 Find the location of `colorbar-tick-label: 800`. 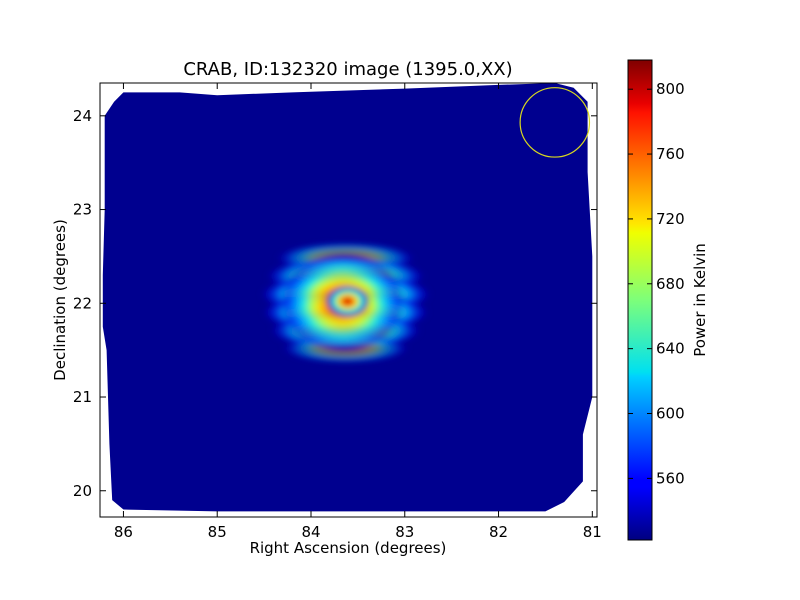

colorbar-tick-label: 800 is located at coordinates (670, 89).